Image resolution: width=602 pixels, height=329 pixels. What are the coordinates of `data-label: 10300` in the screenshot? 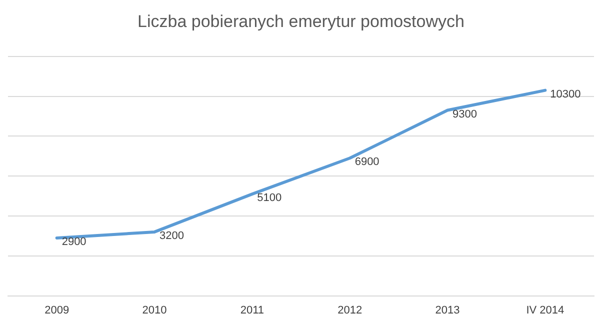 It's located at (565, 94).